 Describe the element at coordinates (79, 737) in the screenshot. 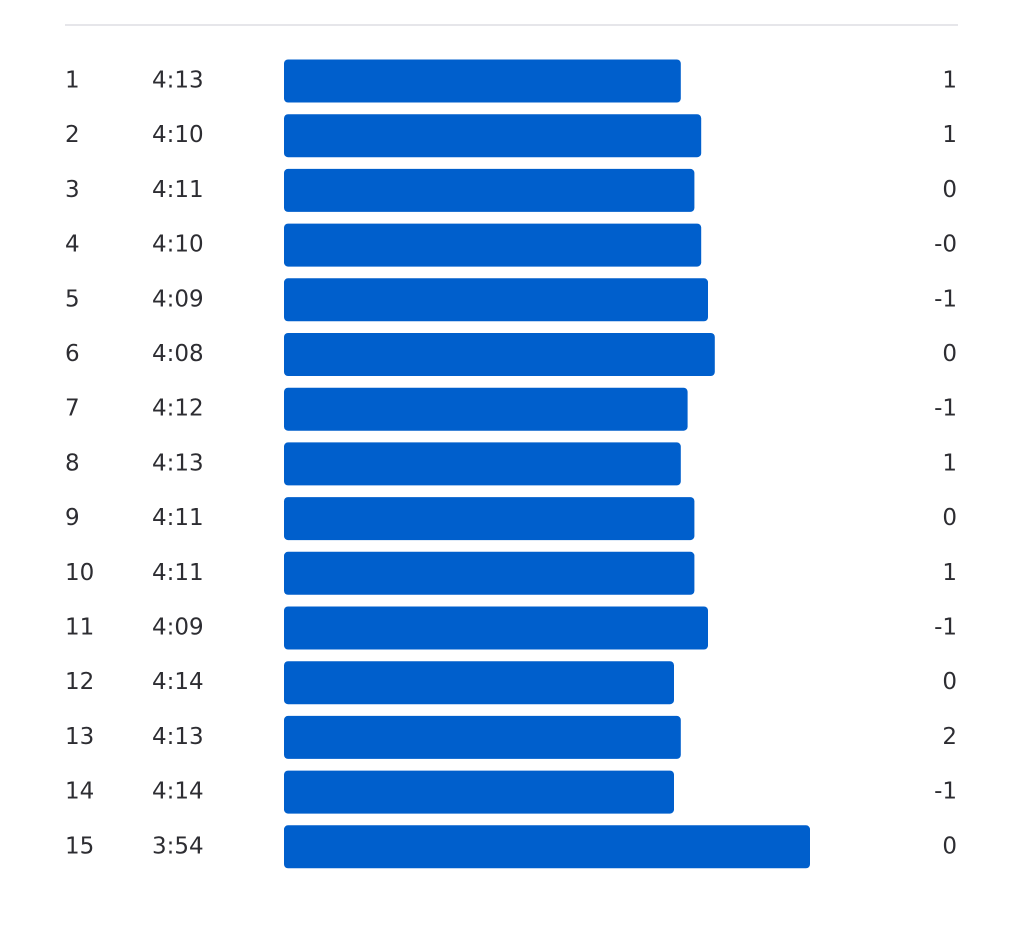

I see `split-number: 13` at that location.